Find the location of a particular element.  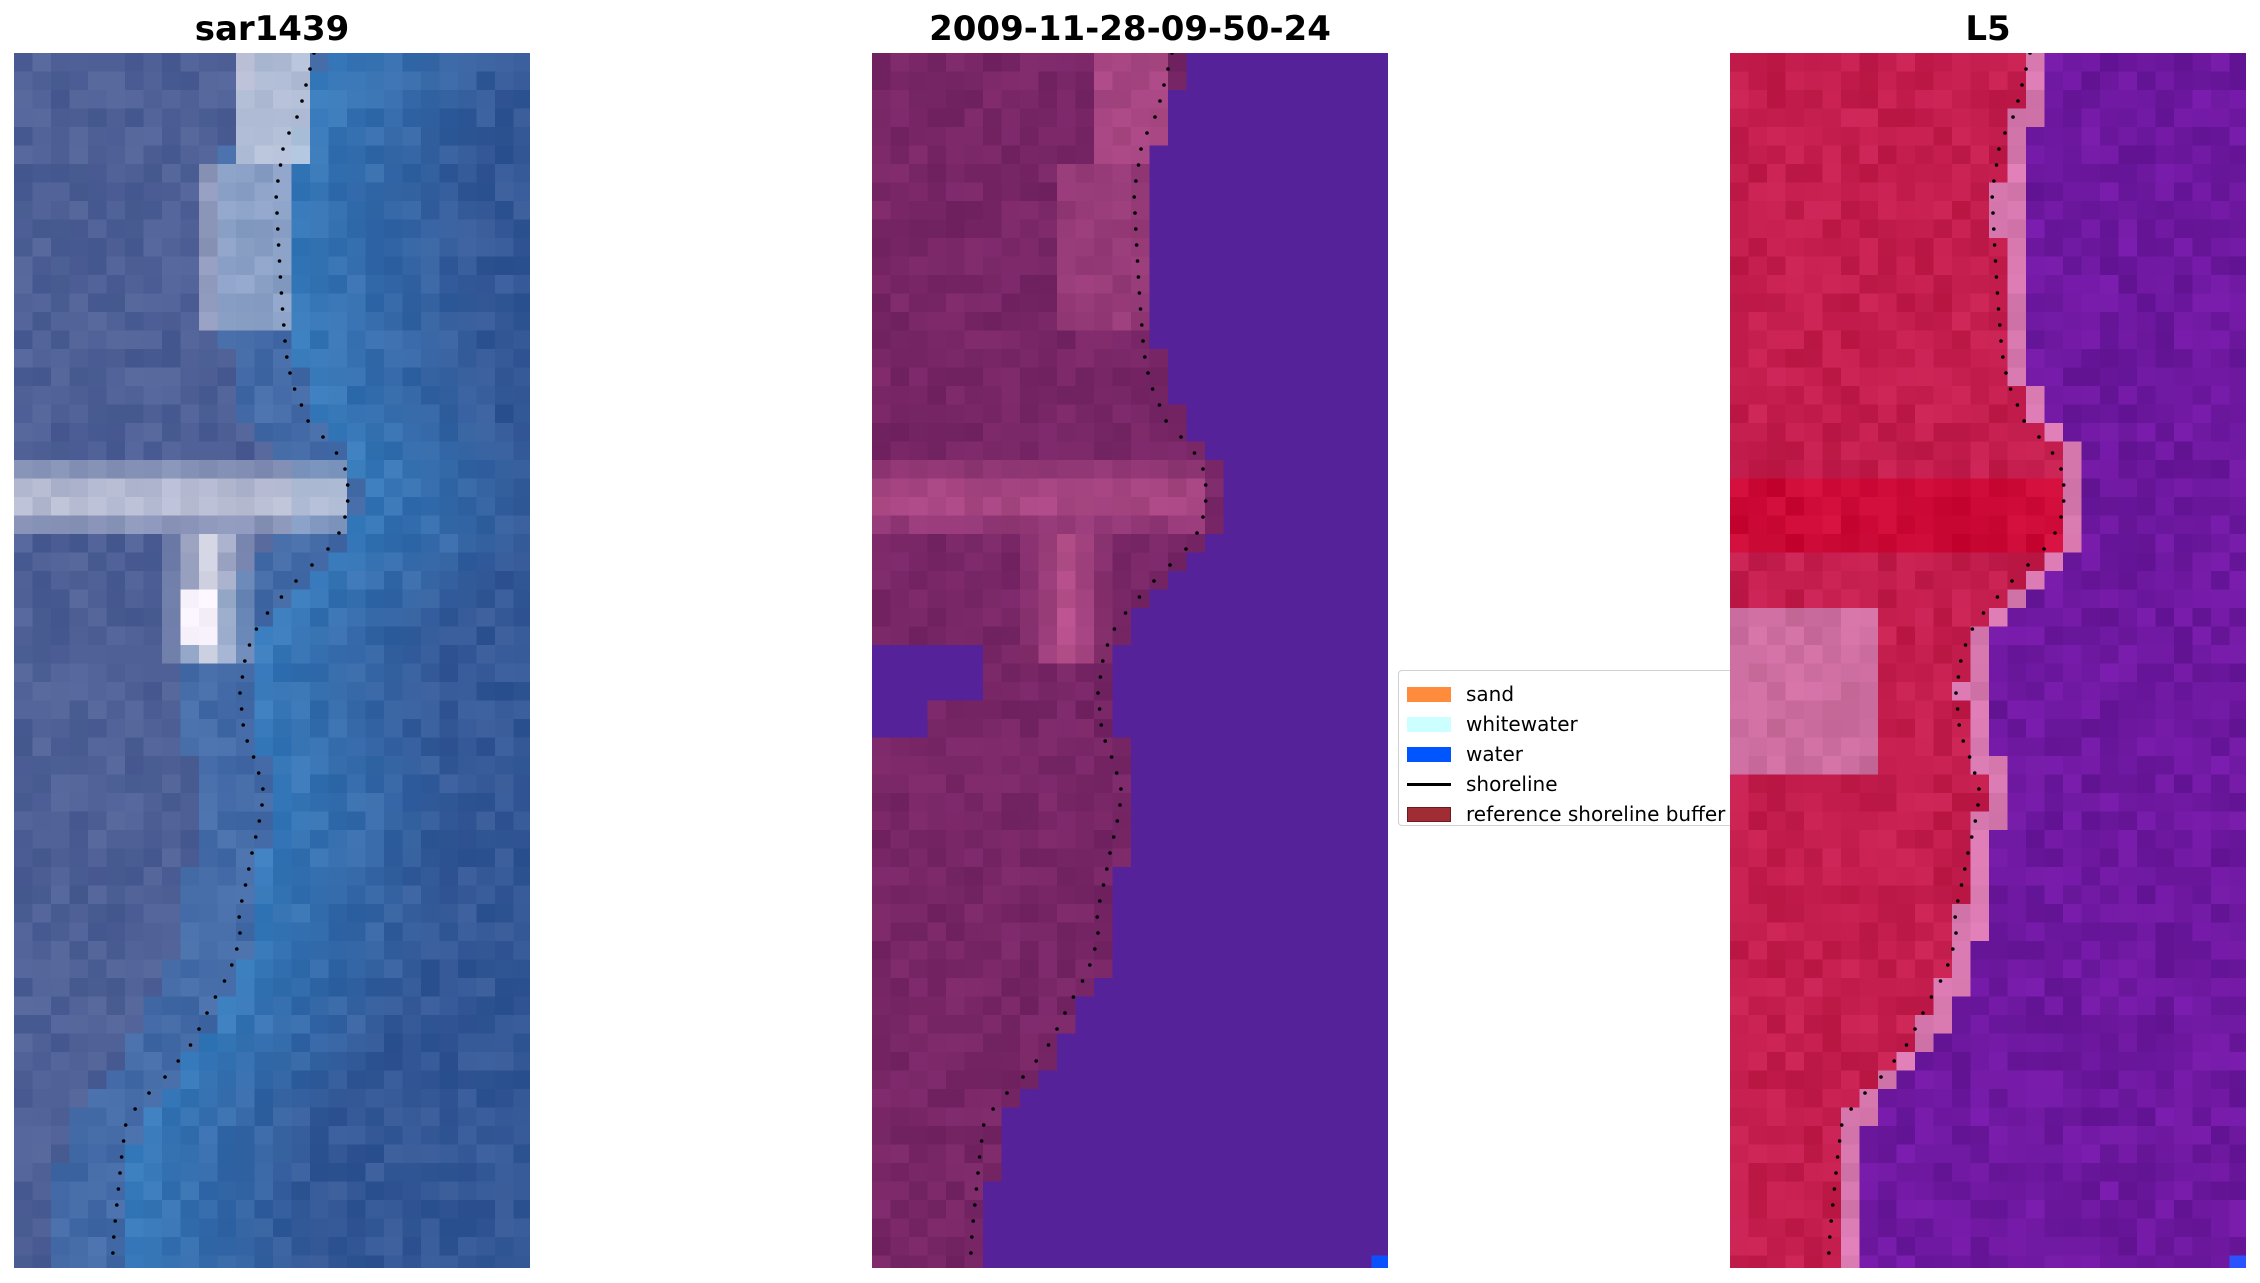

shoreline-line-icon is located at coordinates (1429, 784).